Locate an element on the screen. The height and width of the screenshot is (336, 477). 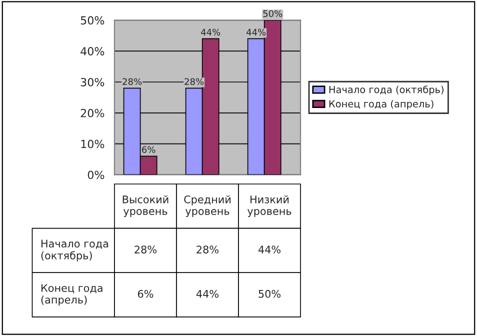
text: 6% is located at coordinates (149, 150).